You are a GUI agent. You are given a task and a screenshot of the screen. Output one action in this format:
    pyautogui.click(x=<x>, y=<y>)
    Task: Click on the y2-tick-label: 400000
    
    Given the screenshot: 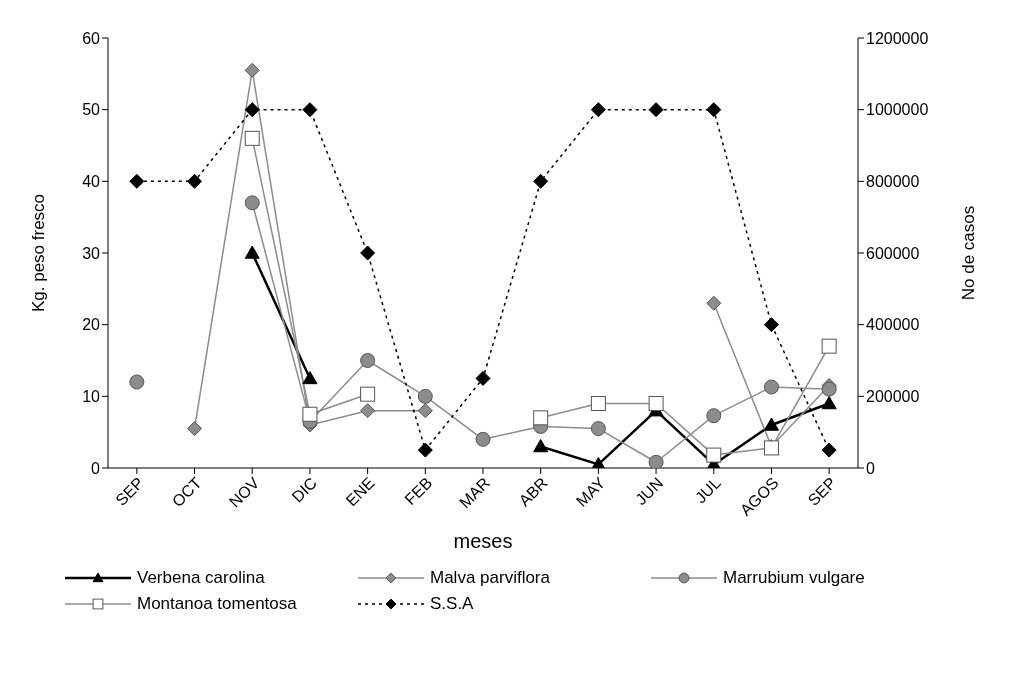 What is the action you would take?
    pyautogui.click(x=893, y=325)
    